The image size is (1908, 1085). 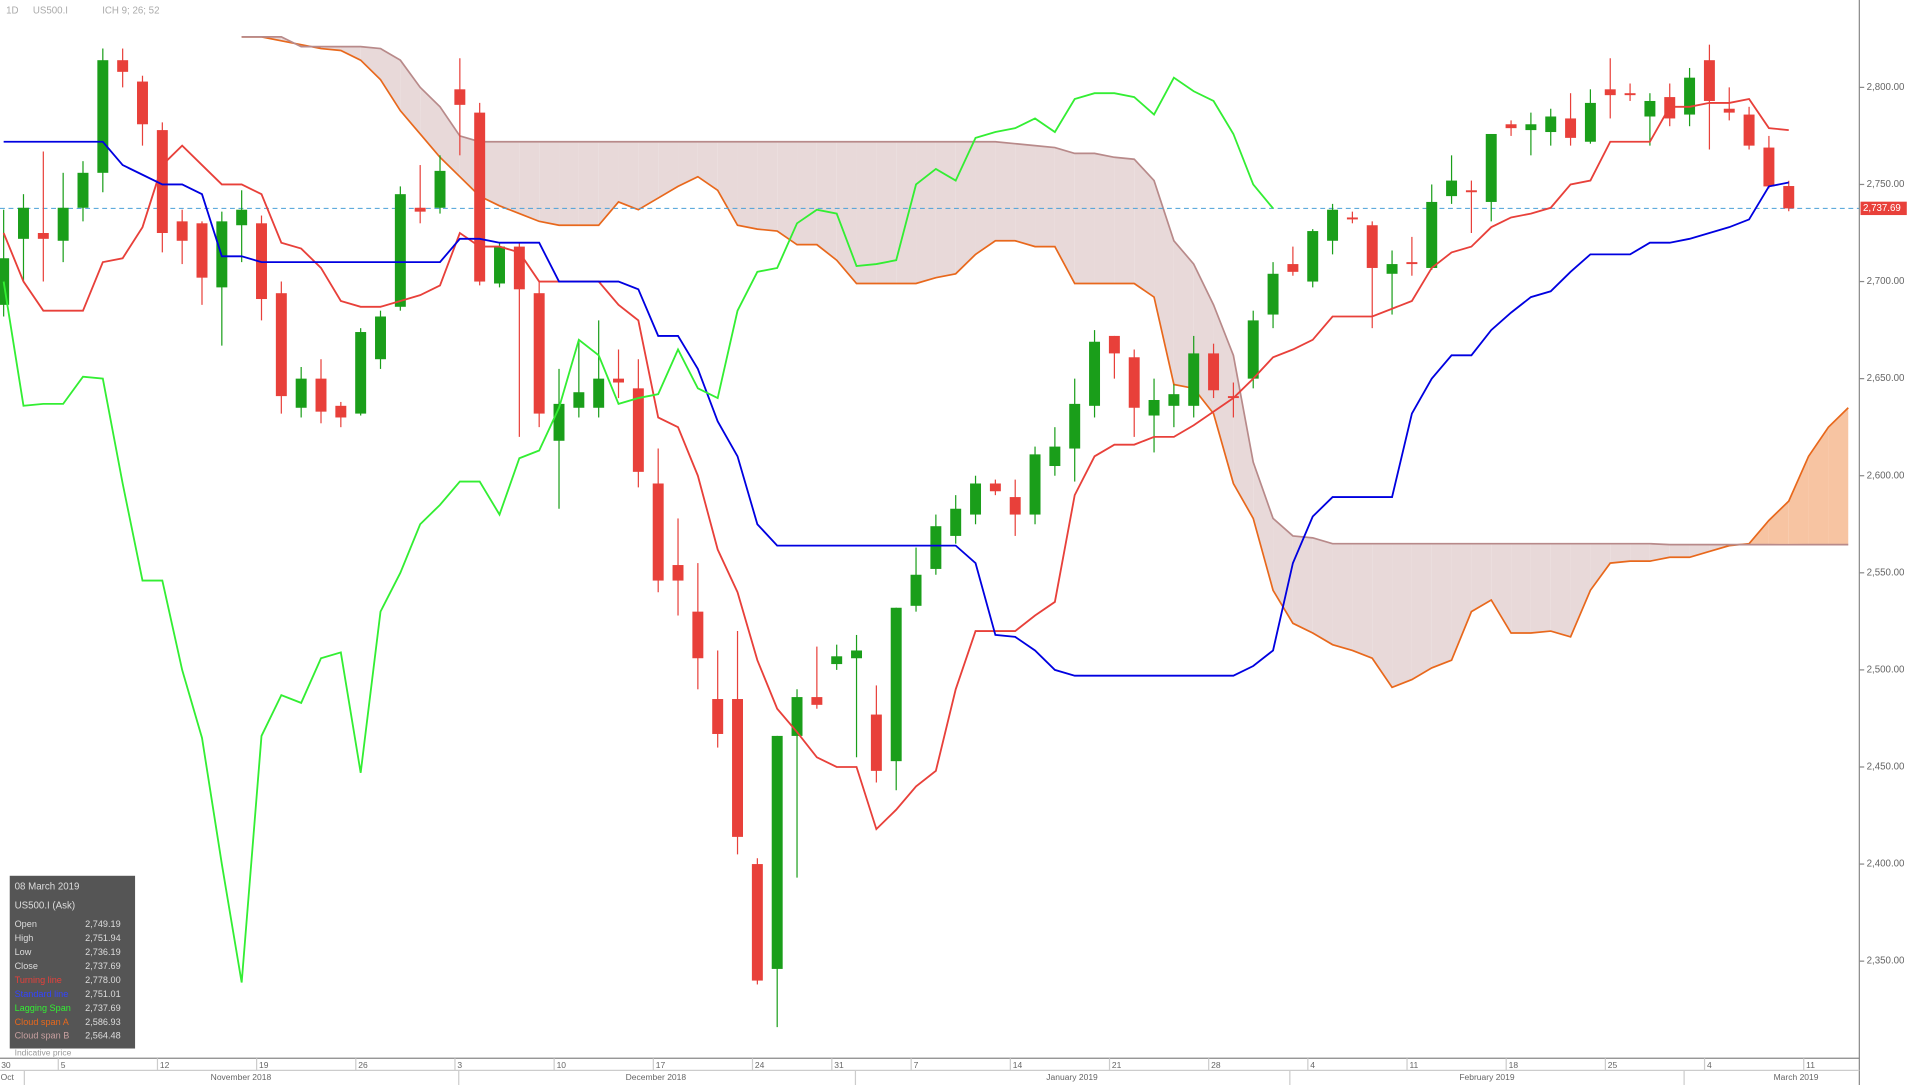 What do you see at coordinates (363, 1065) in the screenshot?
I see `x-tick-label: 26` at bounding box center [363, 1065].